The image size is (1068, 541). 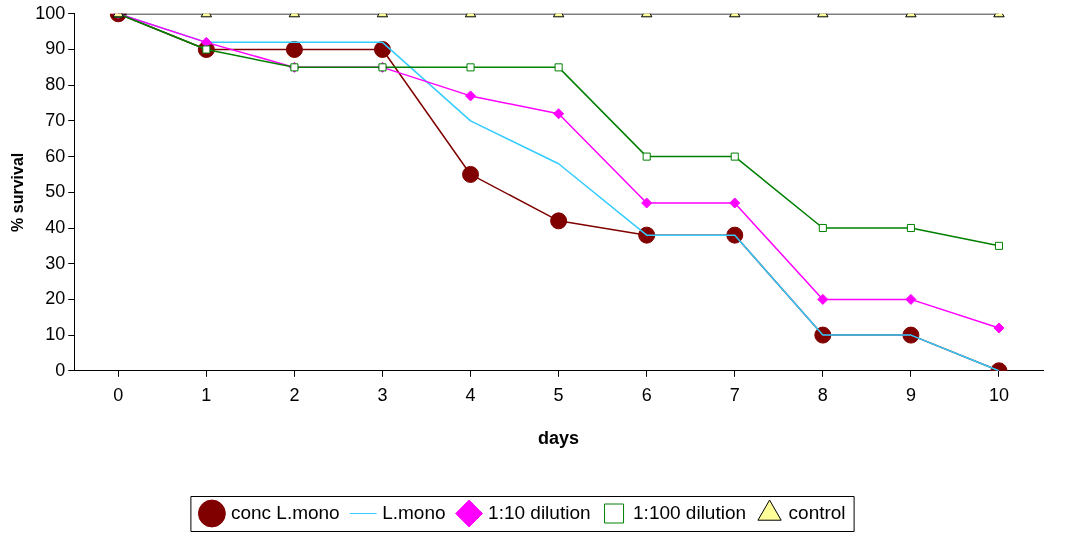 What do you see at coordinates (382, 394) in the screenshot?
I see `x-tick-label: 3` at bounding box center [382, 394].